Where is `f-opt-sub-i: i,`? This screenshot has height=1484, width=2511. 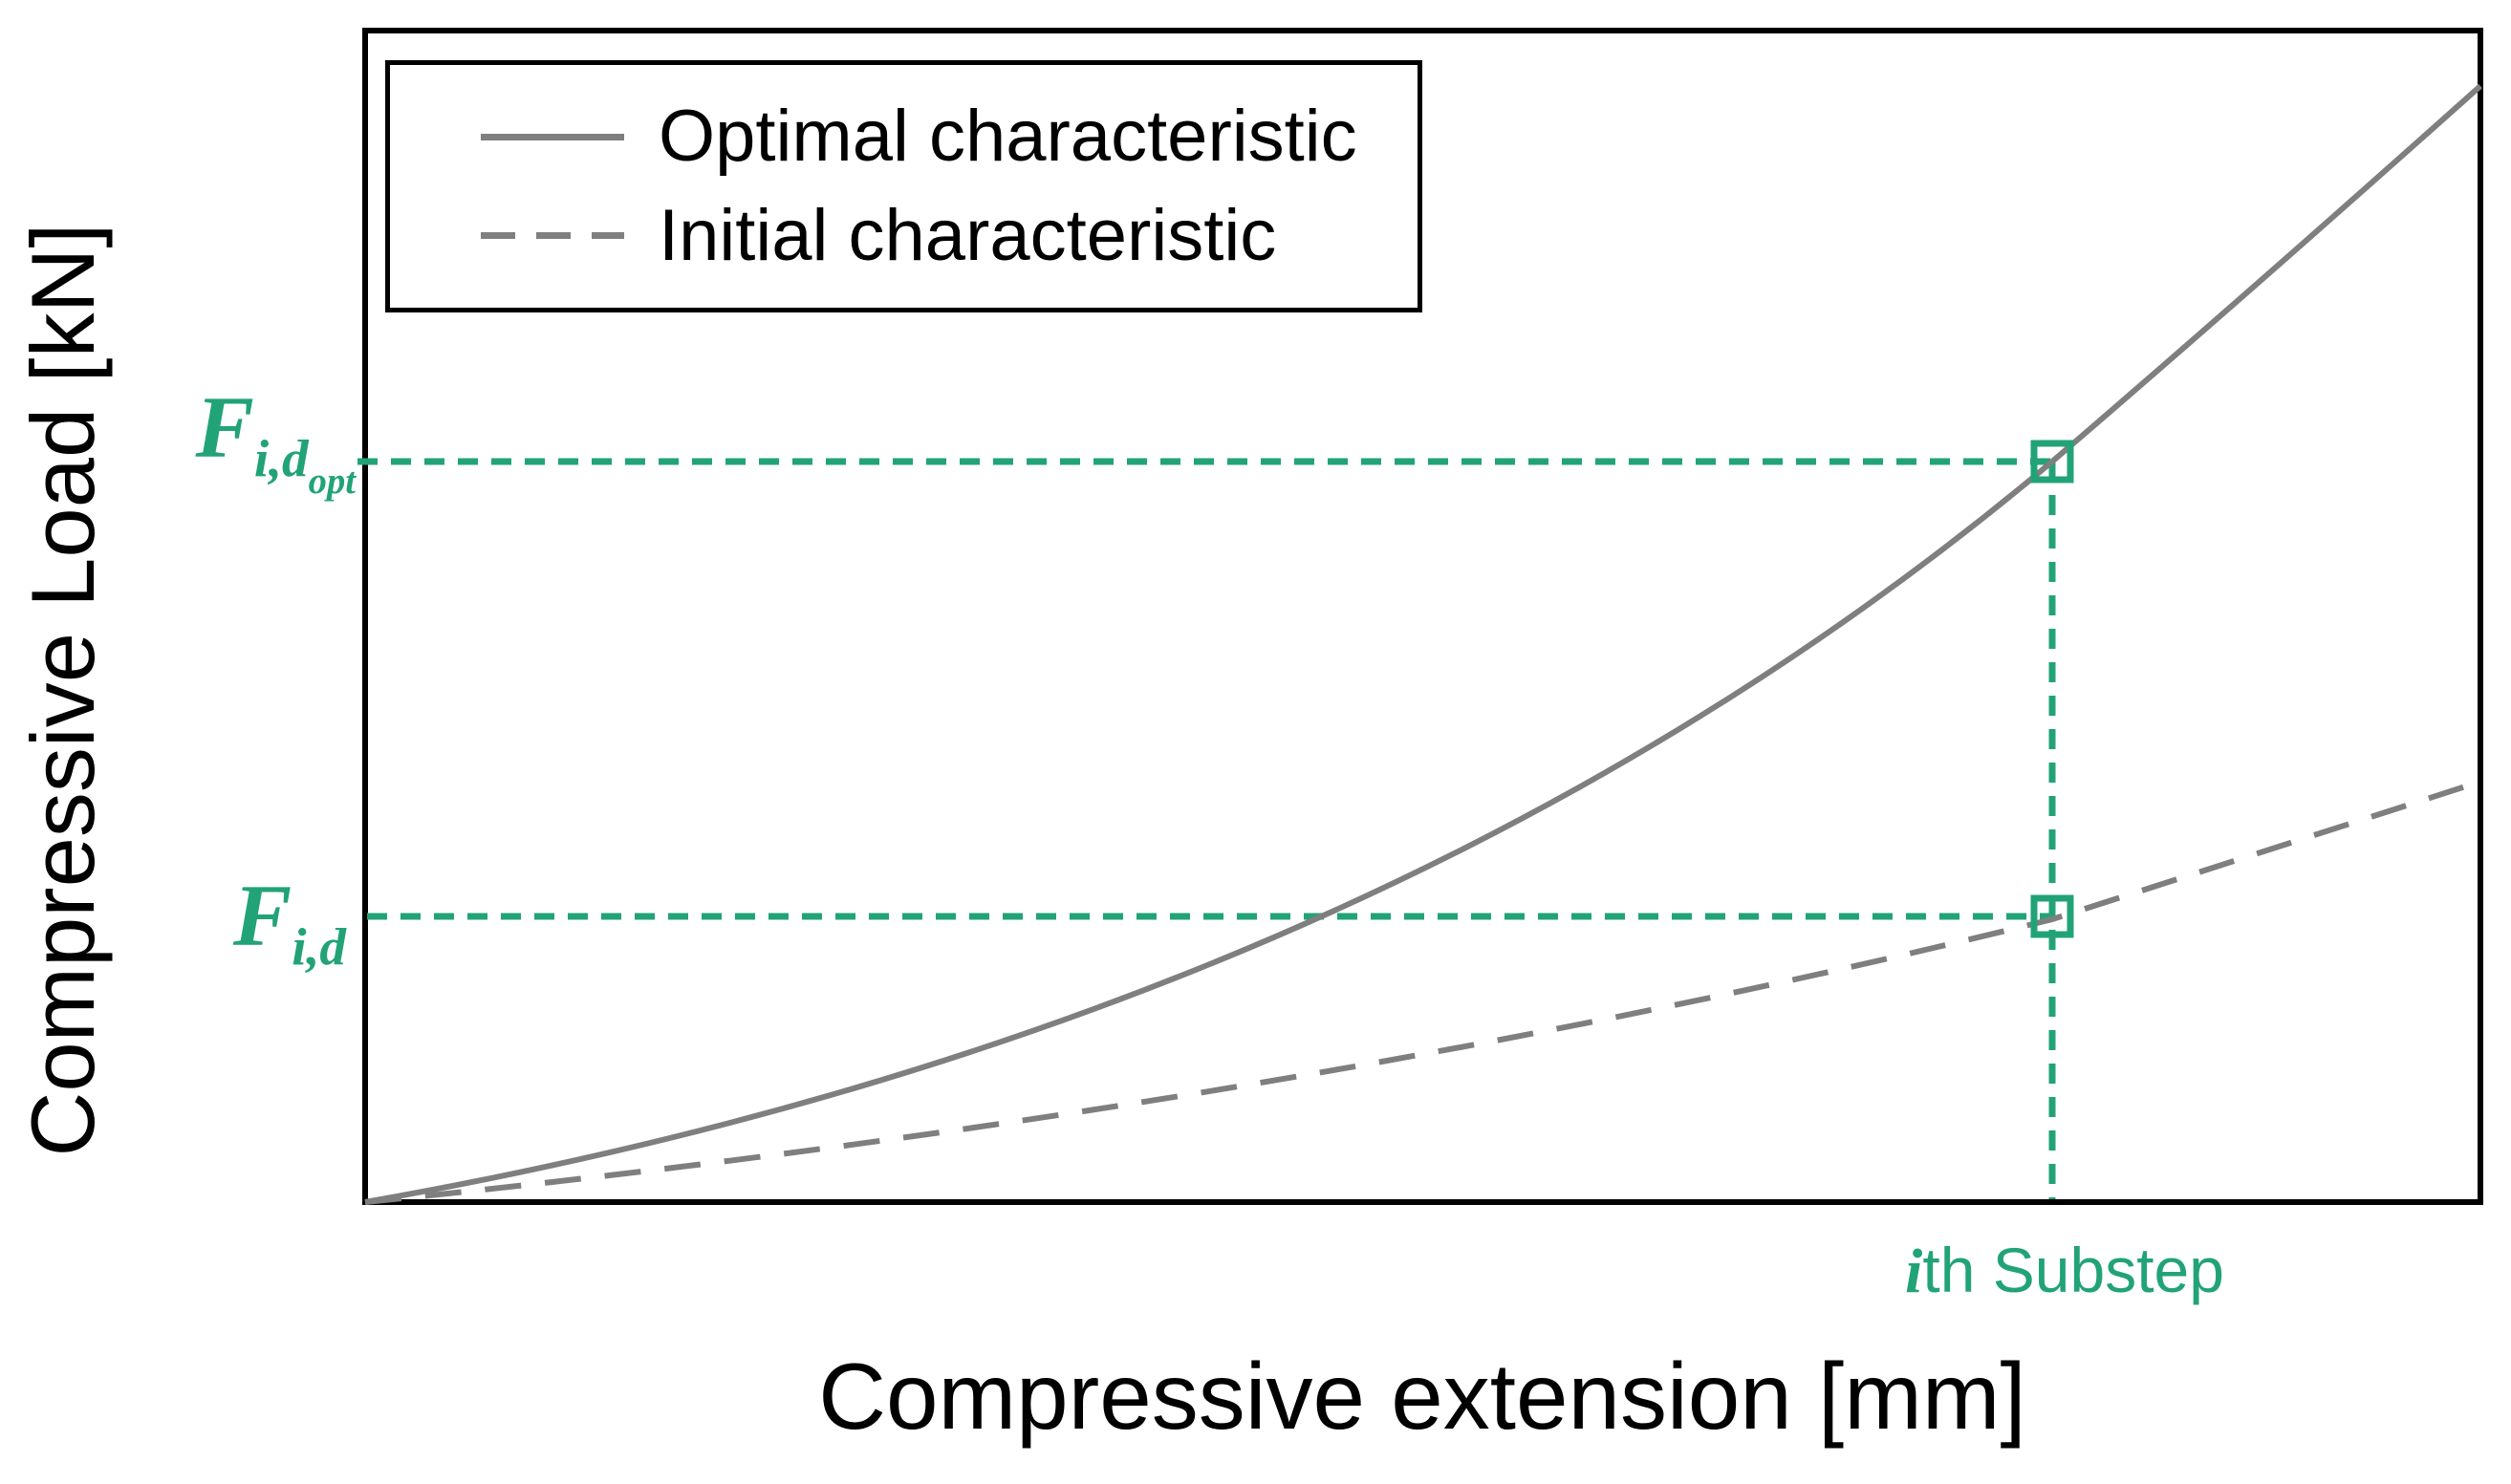 f-opt-sub-i: i, is located at coordinates (268, 459).